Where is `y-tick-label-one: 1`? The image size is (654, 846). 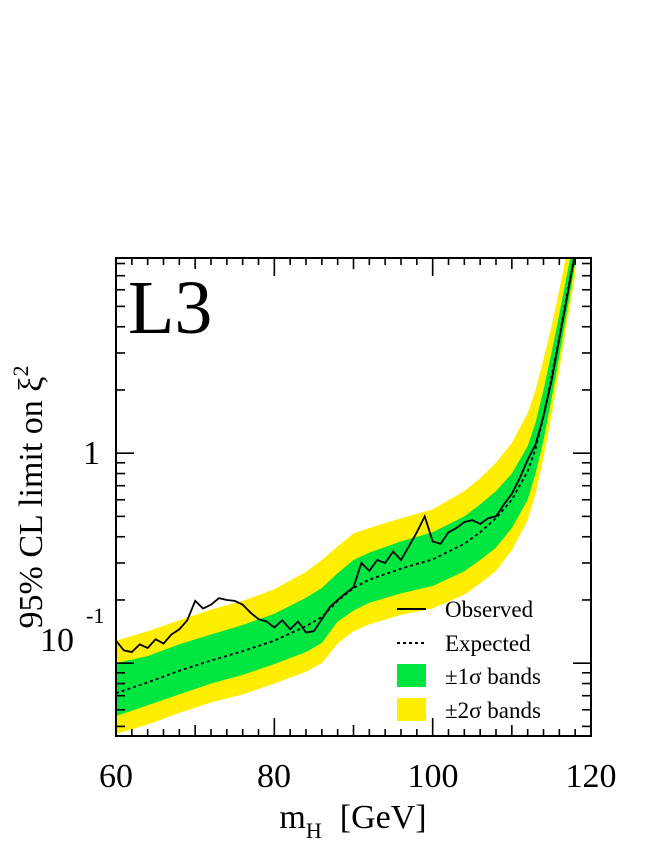 y-tick-label-one: 1 is located at coordinates (91, 453).